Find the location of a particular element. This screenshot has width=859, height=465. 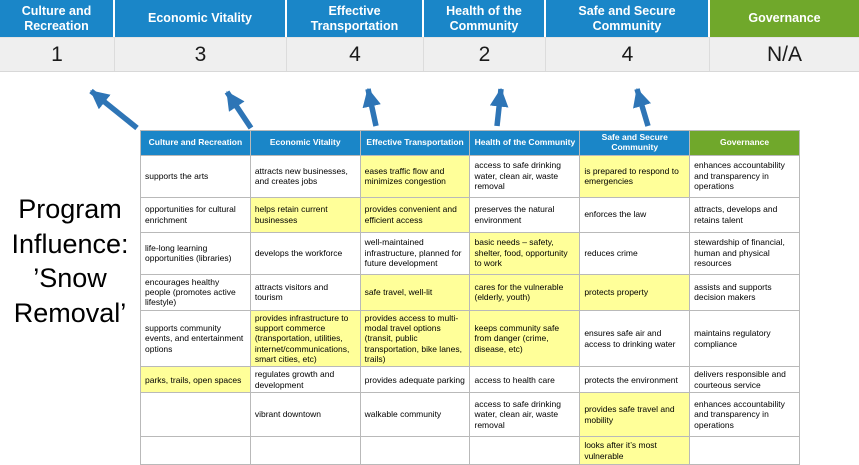

matrix-row: looks after it’s most vulnerable is located at coordinates (470, 450).